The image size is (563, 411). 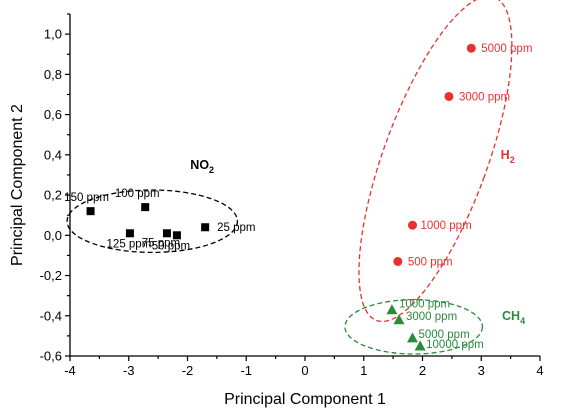 What do you see at coordinates (422, 370) in the screenshot?
I see `x-tick-label: 2` at bounding box center [422, 370].